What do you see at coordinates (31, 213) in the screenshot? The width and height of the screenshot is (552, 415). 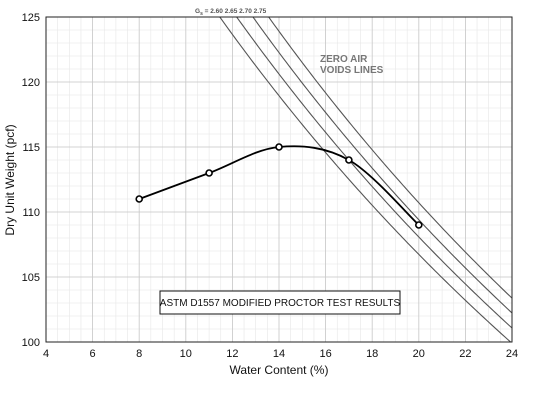 I see `y-tick-label: 110` at bounding box center [31, 213].